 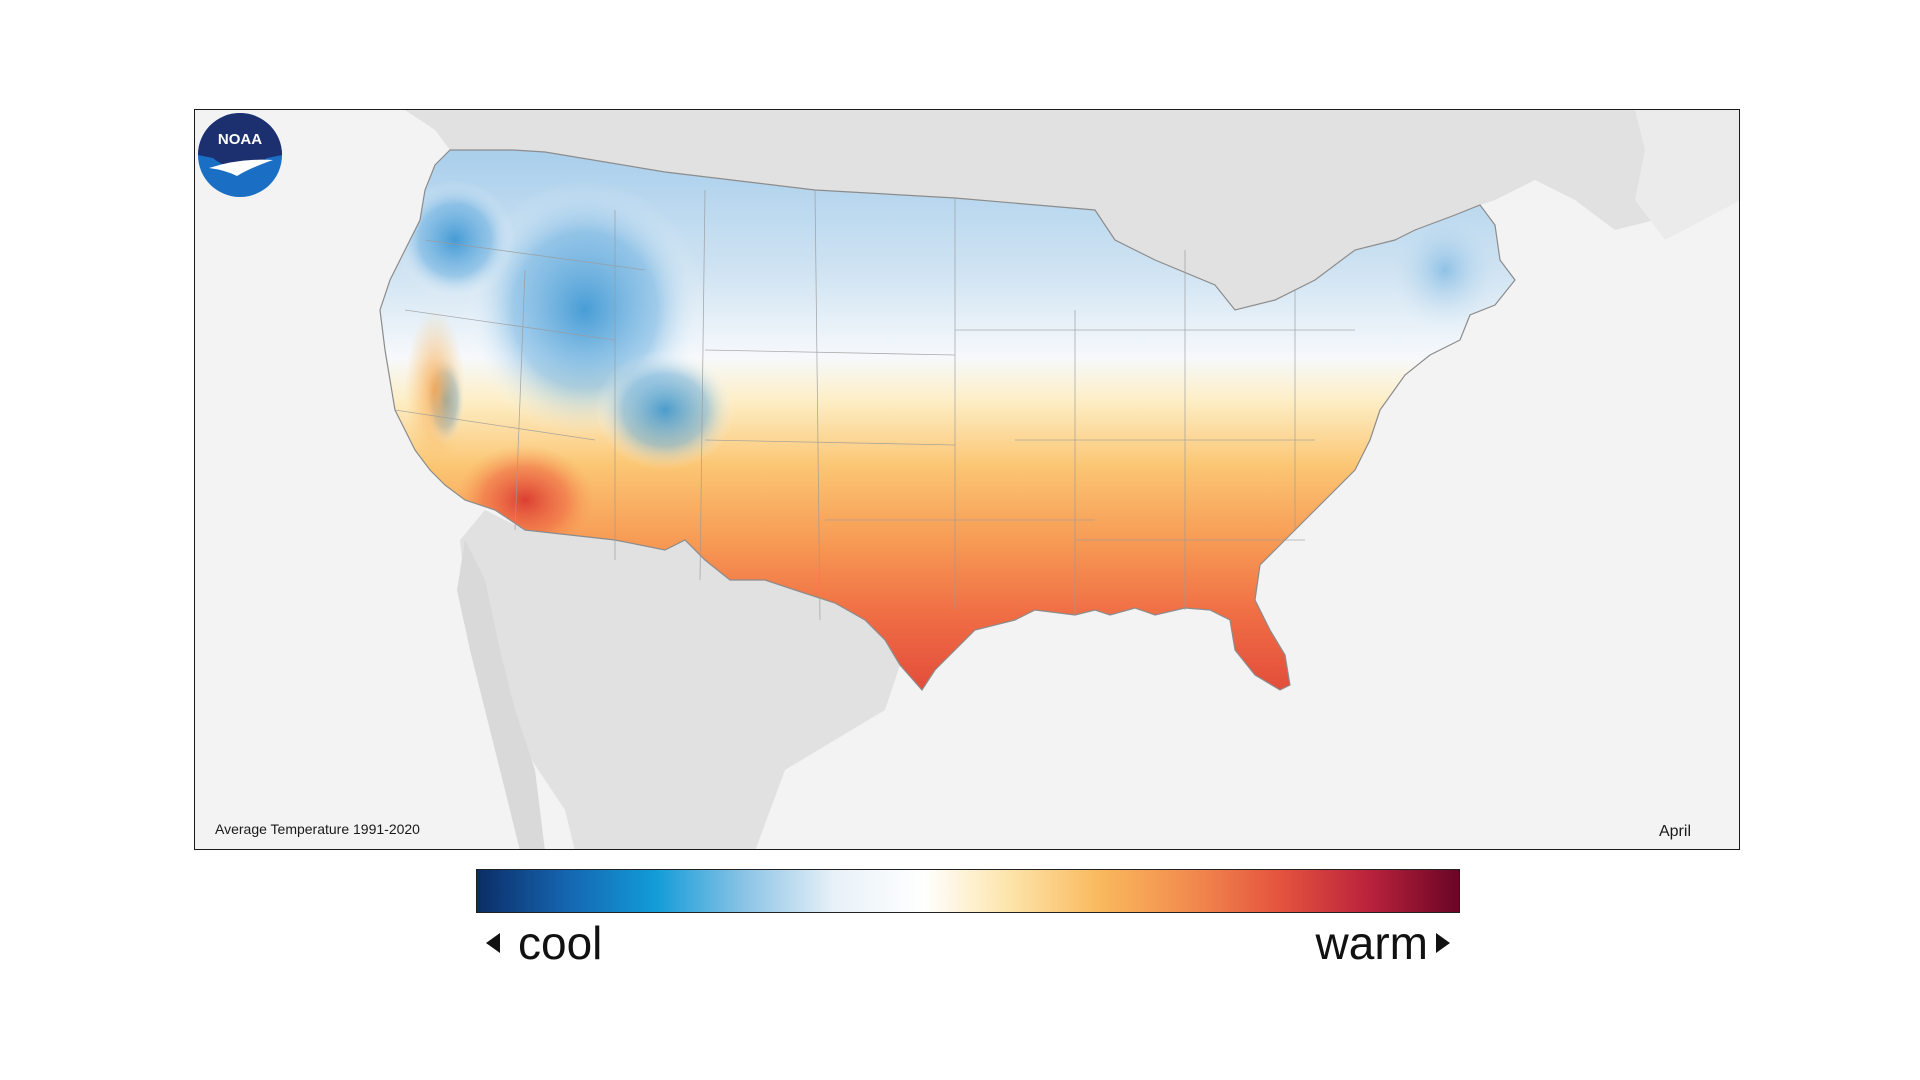 I want to click on baja-peninsula, so click(x=501, y=694).